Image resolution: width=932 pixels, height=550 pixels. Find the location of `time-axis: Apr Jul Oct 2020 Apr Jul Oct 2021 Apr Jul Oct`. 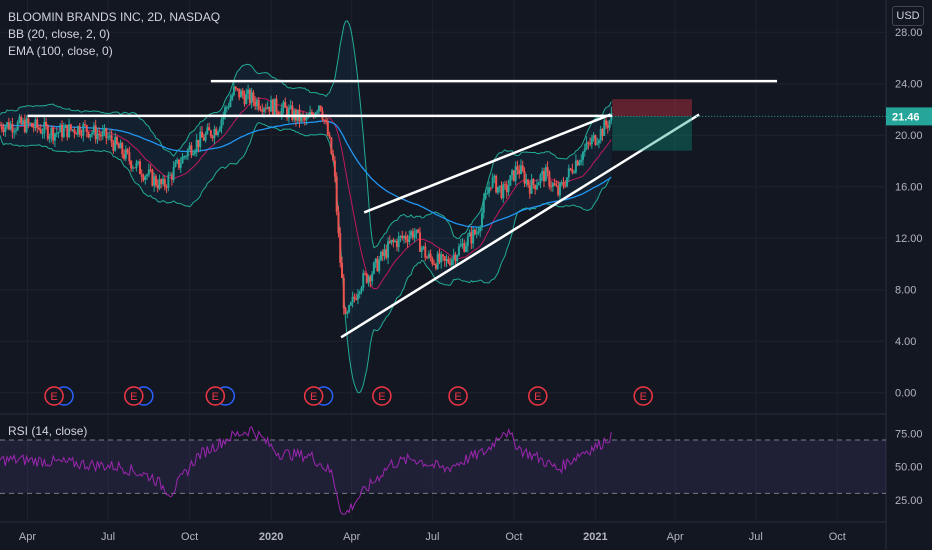

time-axis: Apr Jul Oct 2020 Apr Jul Oct 2021 Apr Jul Oct is located at coordinates (432, 537).